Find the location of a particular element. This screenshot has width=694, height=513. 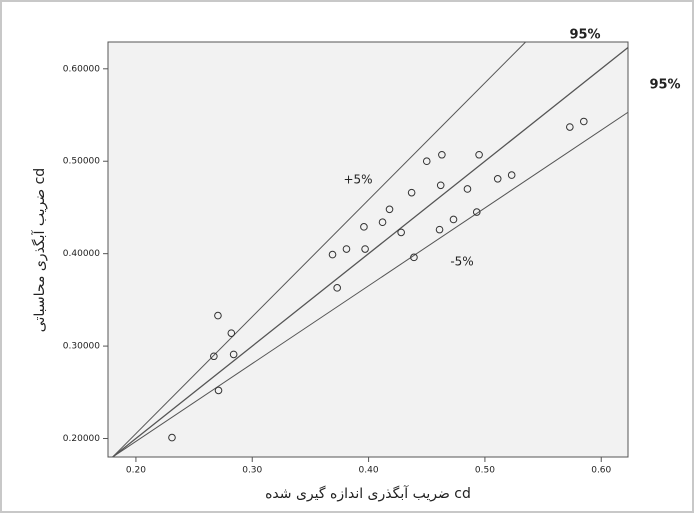

x-tick-label: 0.30 is located at coordinates (252, 471).